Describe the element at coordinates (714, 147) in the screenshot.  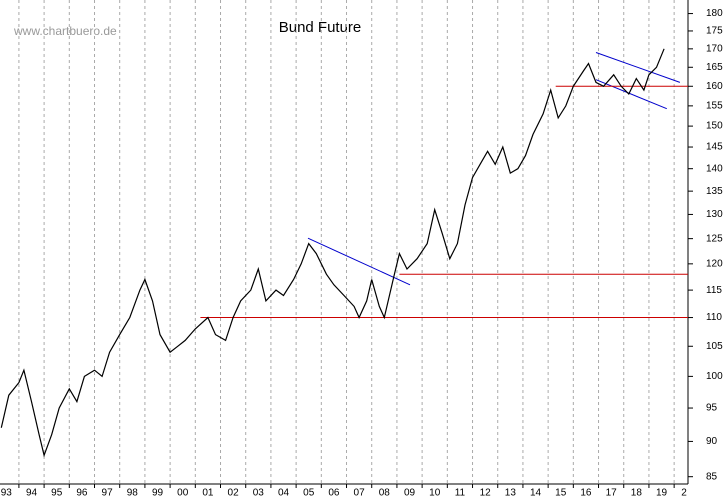
I see `y-tick-label: 145` at that location.